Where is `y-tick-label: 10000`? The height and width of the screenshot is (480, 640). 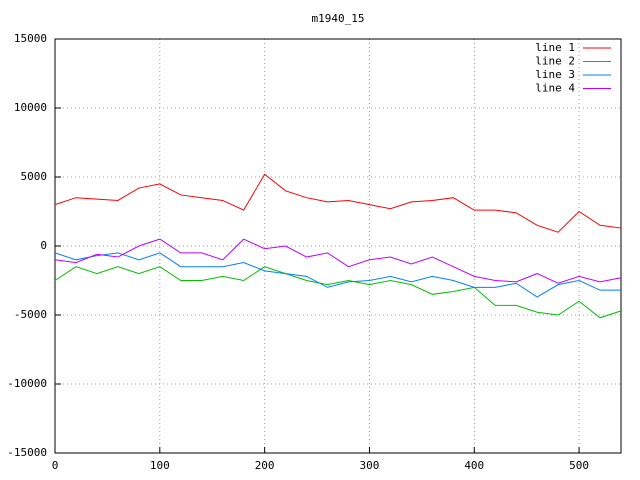 y-tick-label: 10000 is located at coordinates (30, 107).